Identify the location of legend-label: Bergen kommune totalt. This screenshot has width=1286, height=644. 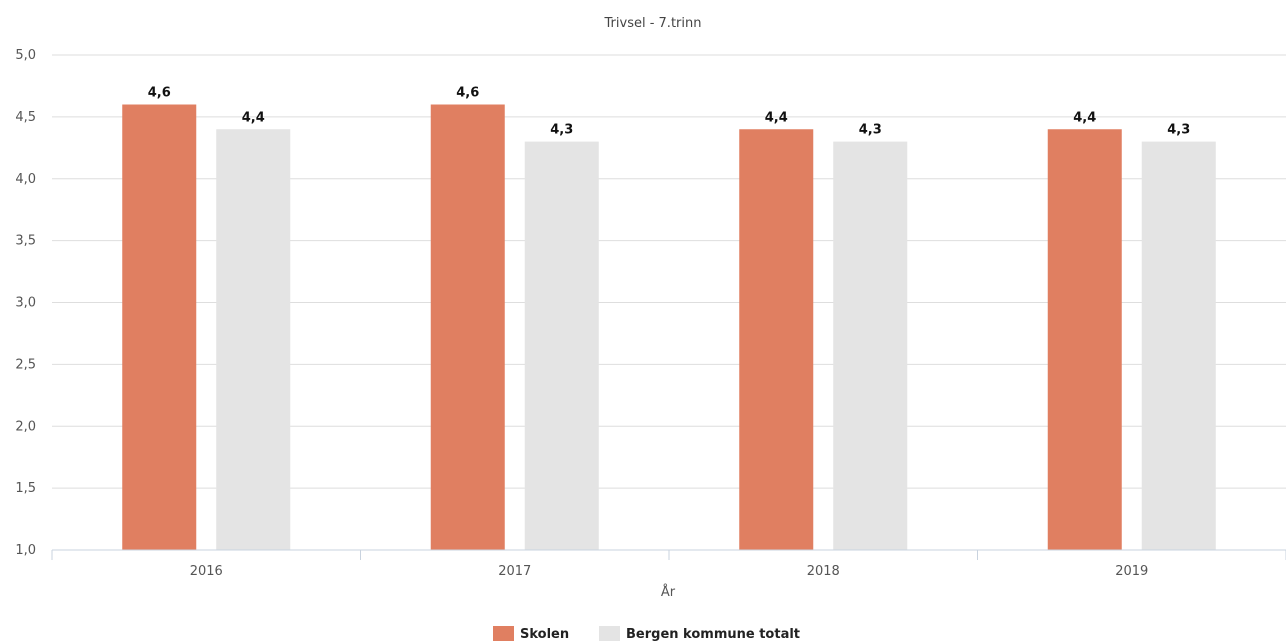
(713, 634).